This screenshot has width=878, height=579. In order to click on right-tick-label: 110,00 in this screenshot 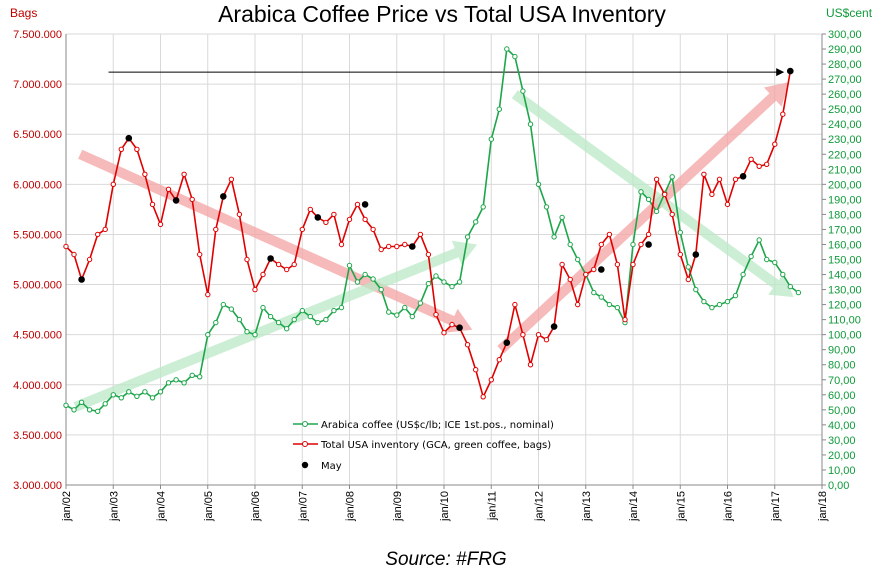, I will do `click(844, 321)`.